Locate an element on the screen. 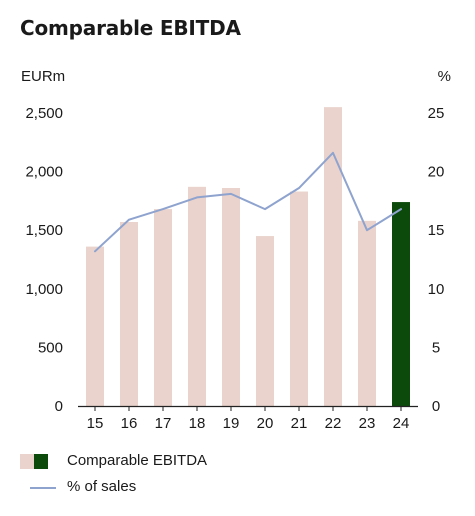  x-tick-label-21: 21 is located at coordinates (299, 423).